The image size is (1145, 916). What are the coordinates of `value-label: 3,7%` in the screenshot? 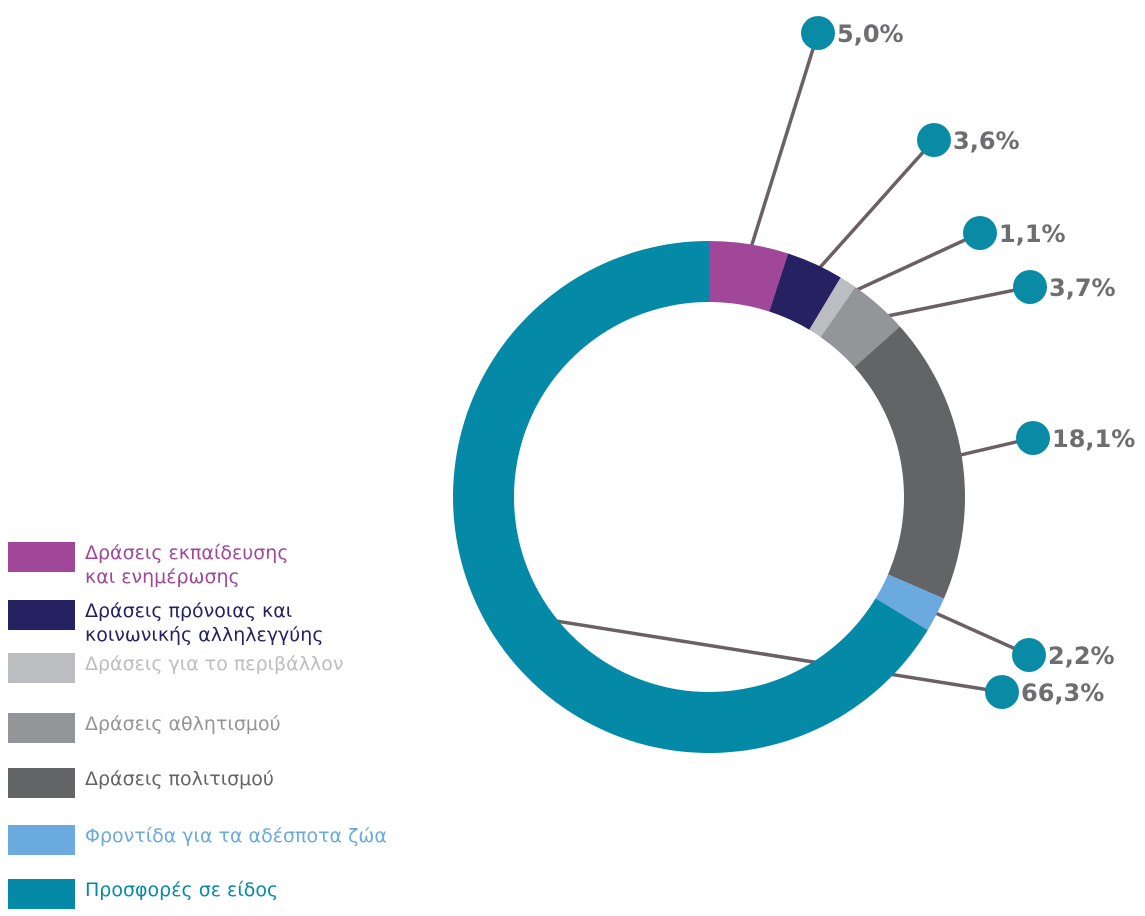 It's located at (1082, 288).